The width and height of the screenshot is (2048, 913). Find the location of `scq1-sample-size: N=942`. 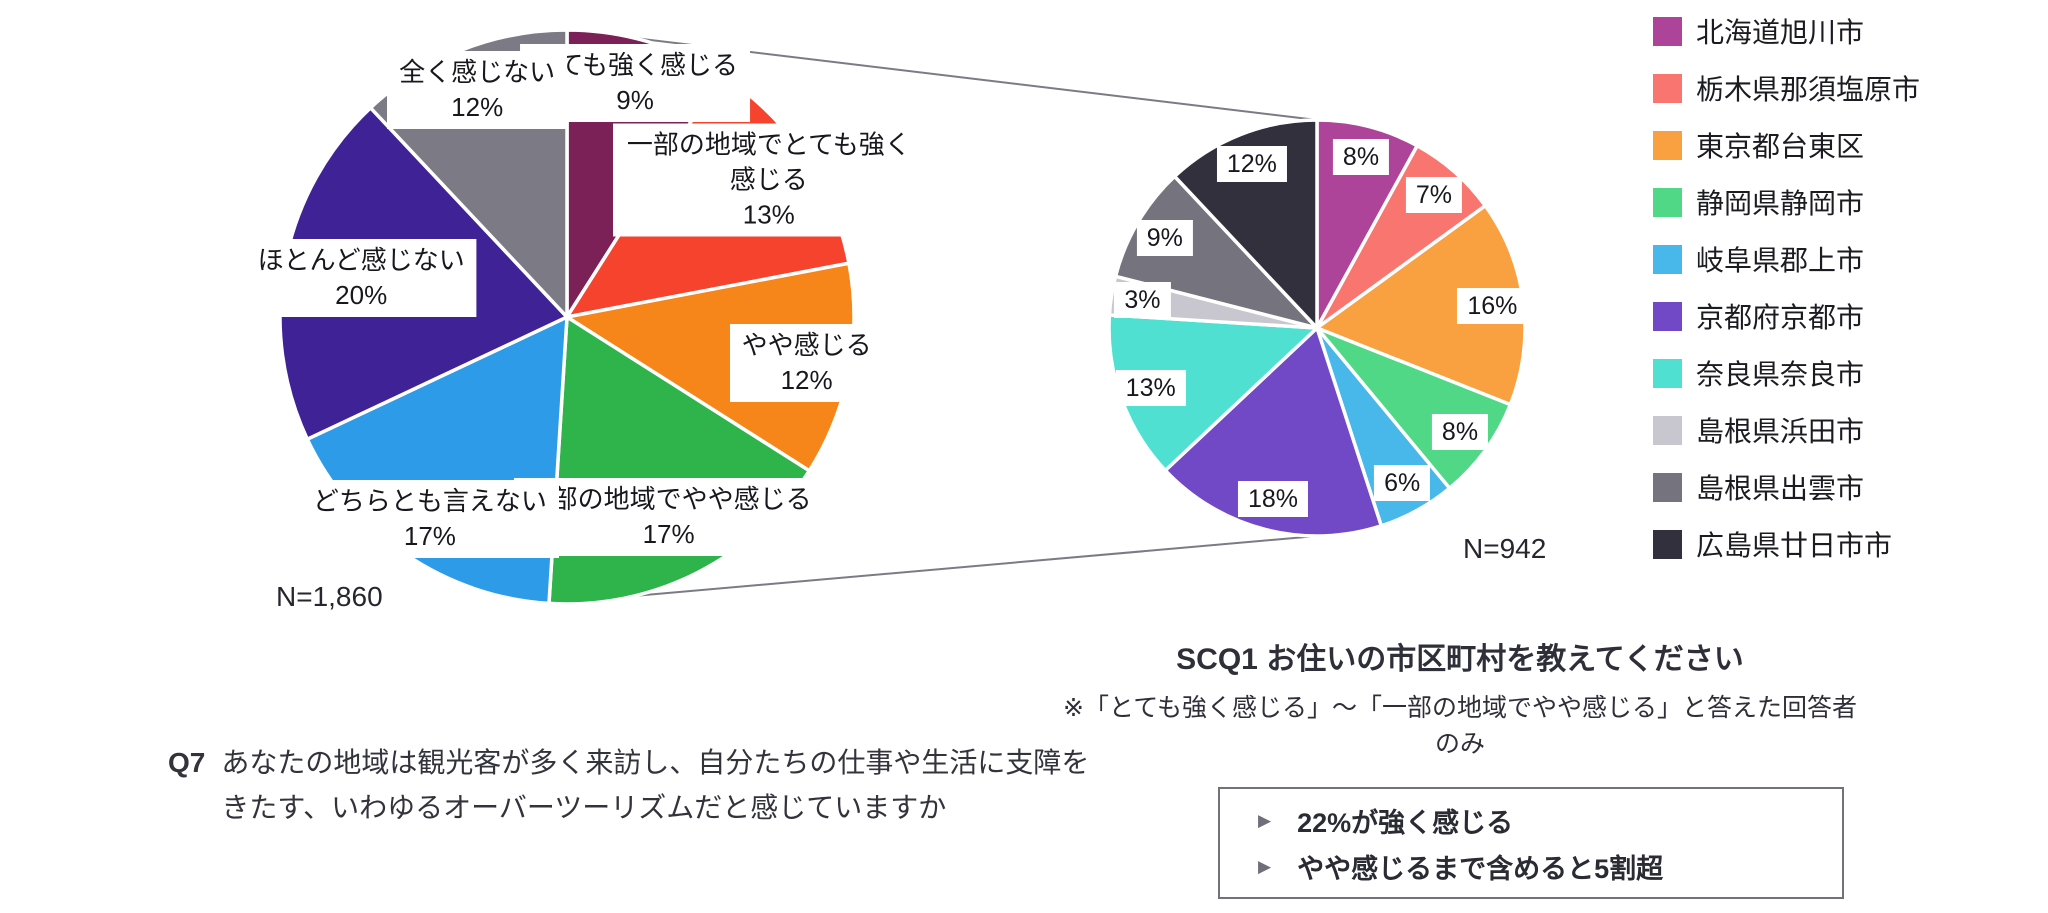

scq1-sample-size: N=942 is located at coordinates (1505, 548).